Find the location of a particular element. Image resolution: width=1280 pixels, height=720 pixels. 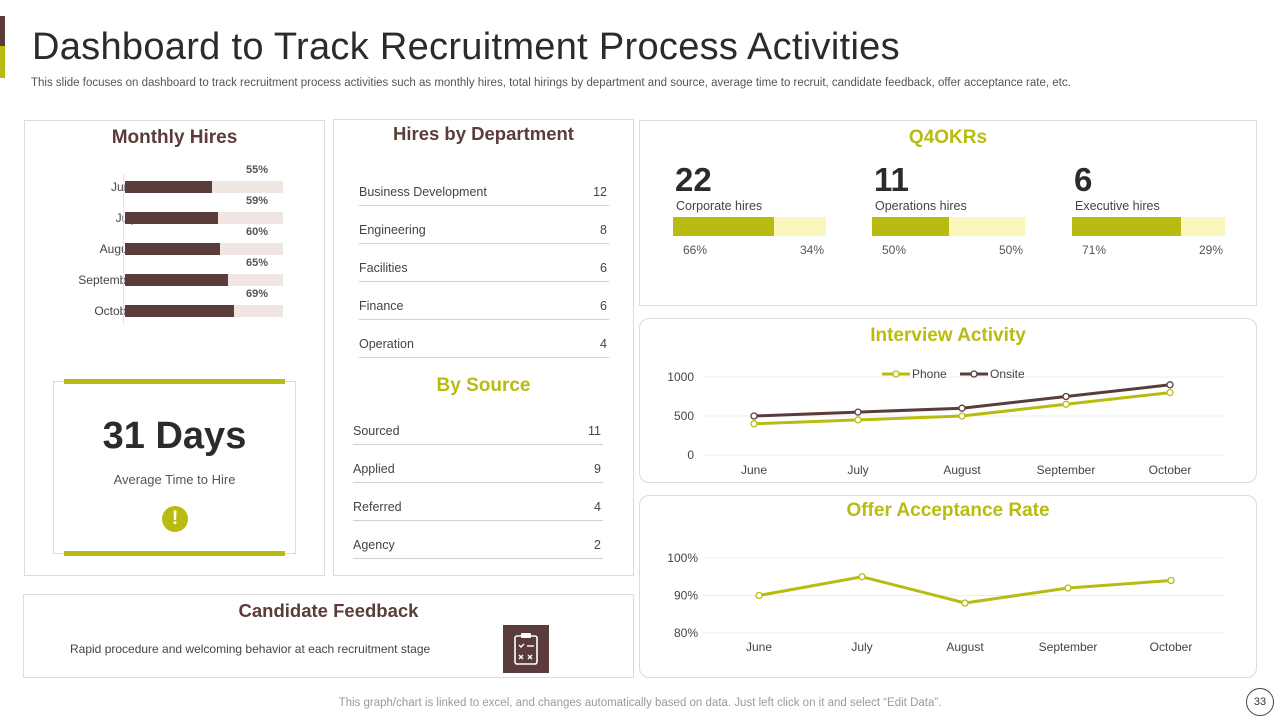

legend-label: Onsite is located at coordinates (1007, 374).